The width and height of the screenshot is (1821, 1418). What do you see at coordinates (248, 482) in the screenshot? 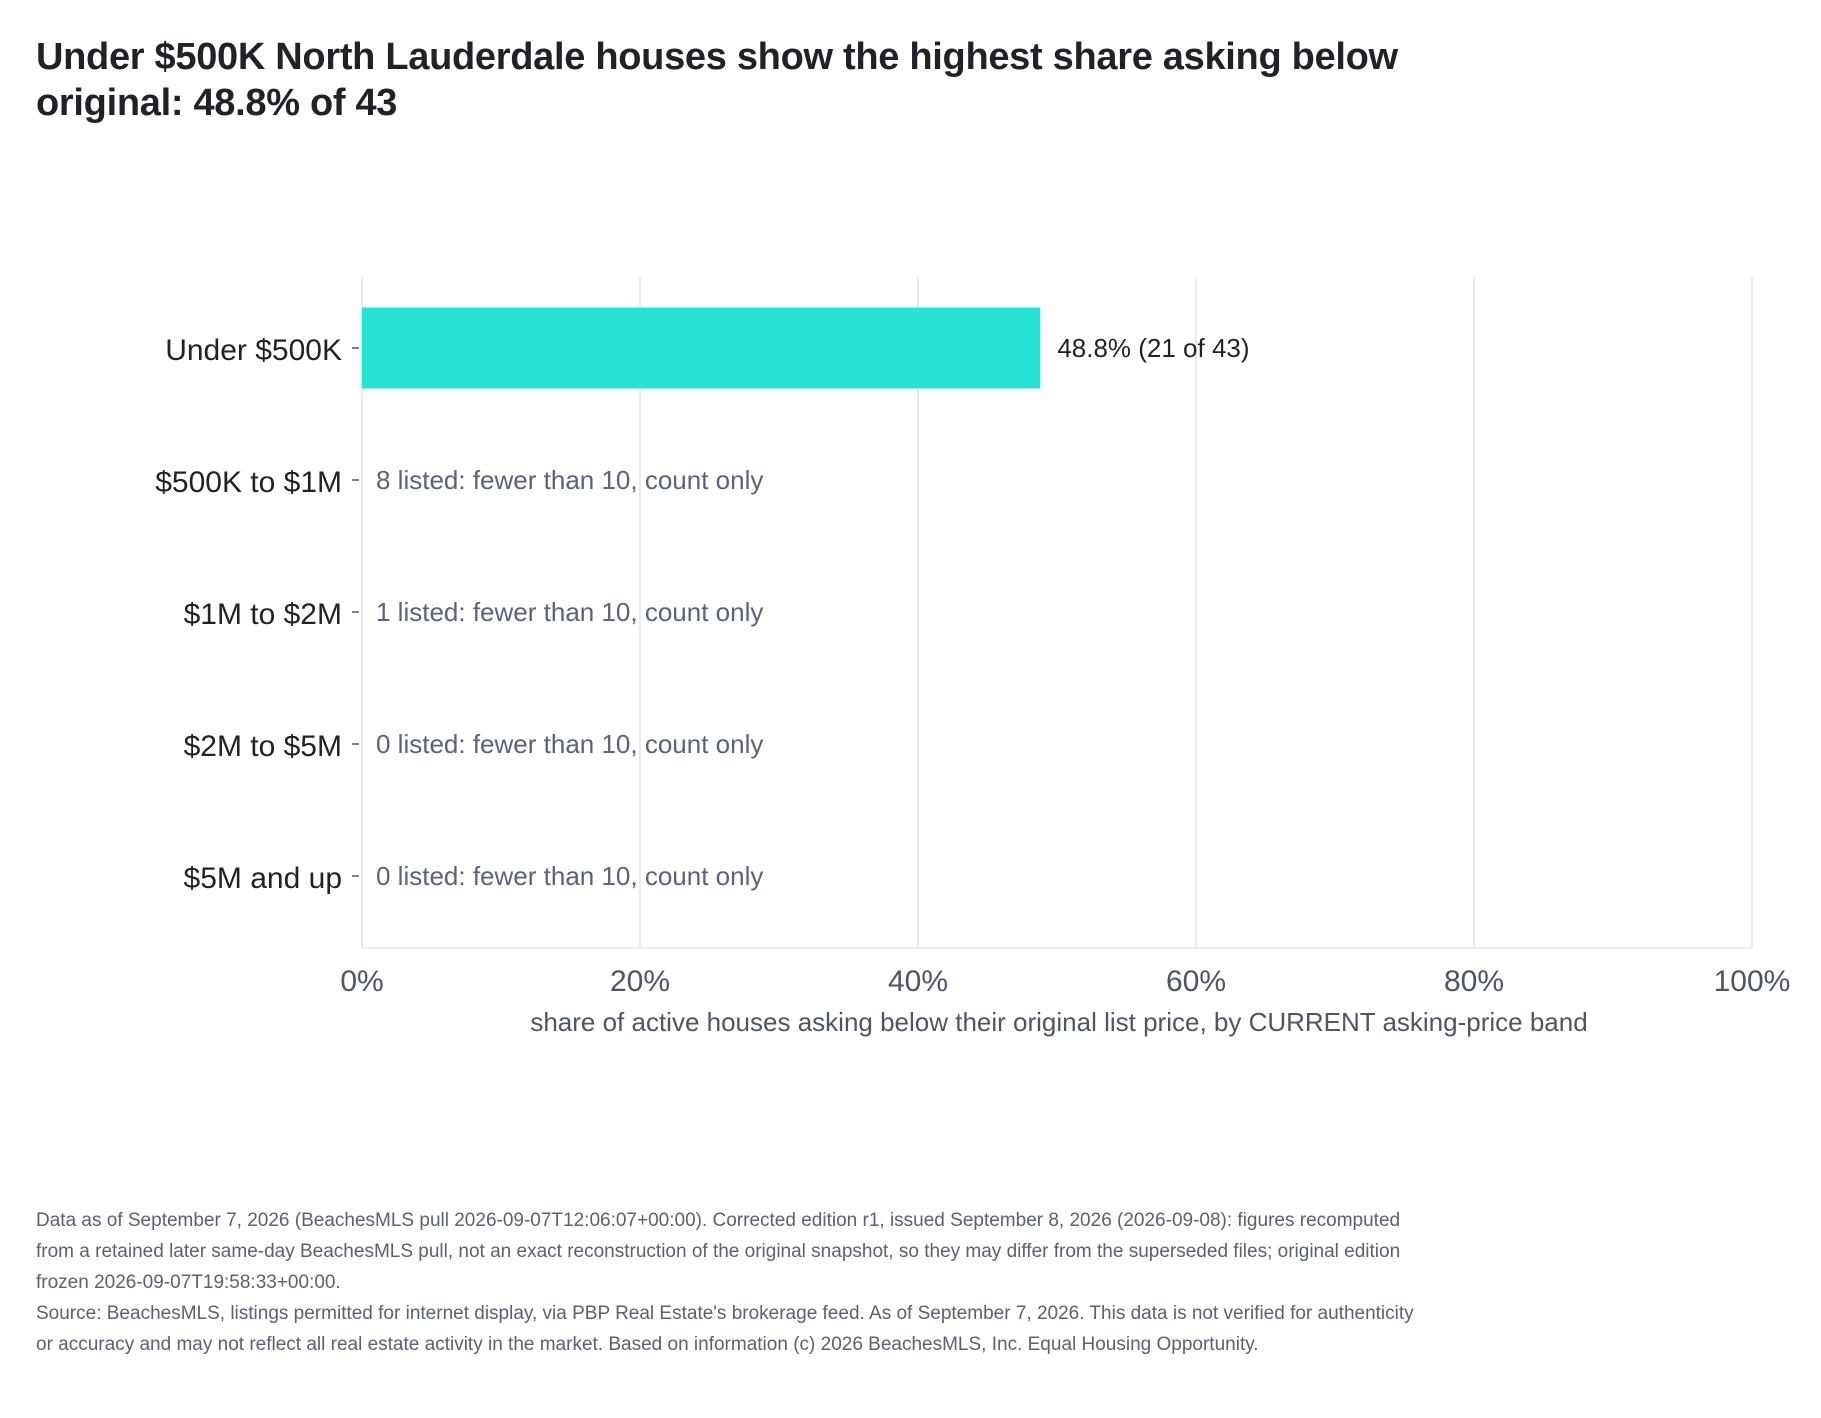
I see `y-tick-label: $500K to $1M` at bounding box center [248, 482].